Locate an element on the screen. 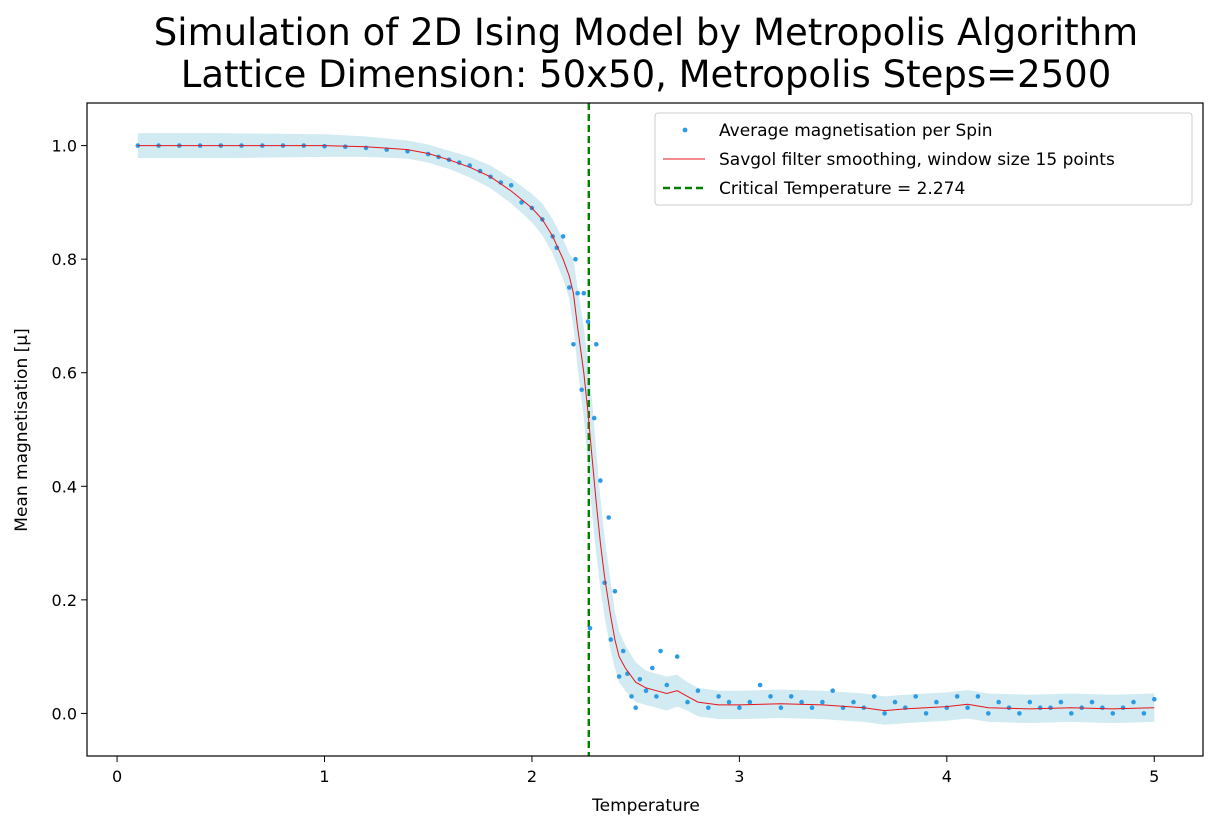  x-tick-label: 2 is located at coordinates (532, 776).